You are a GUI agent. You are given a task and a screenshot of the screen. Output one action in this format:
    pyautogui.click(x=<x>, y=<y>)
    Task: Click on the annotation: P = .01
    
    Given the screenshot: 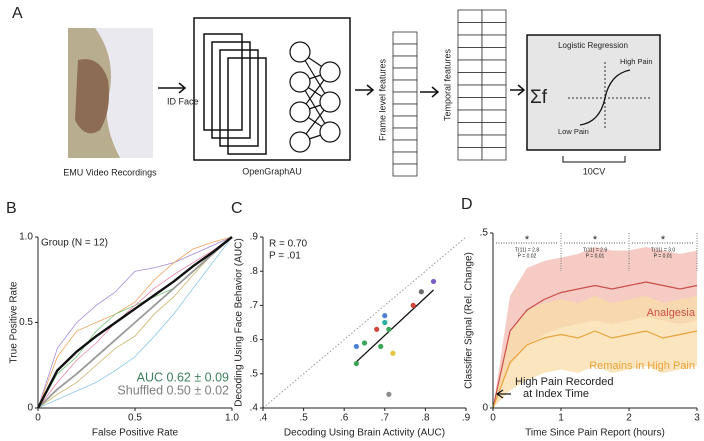 What is the action you would take?
    pyautogui.click(x=285, y=256)
    